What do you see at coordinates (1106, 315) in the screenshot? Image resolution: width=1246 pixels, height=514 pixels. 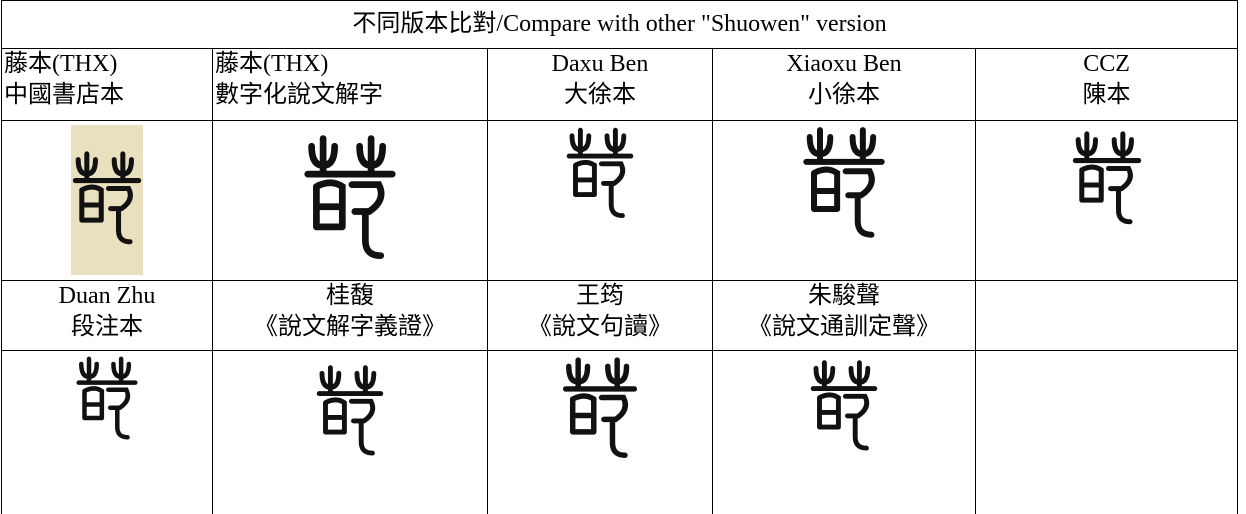 I see `header-cell` at bounding box center [1106, 315].